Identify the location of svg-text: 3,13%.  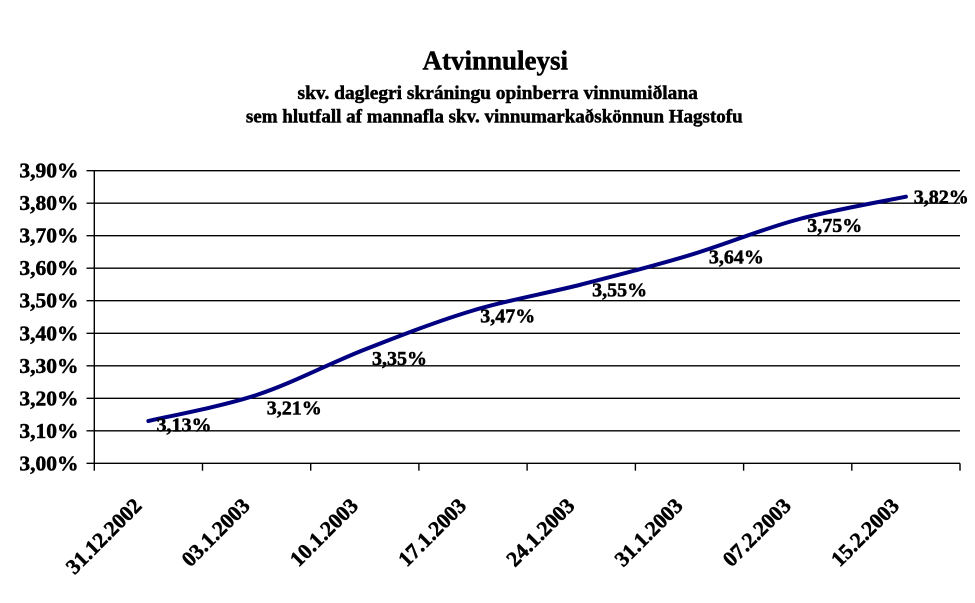
(184, 426).